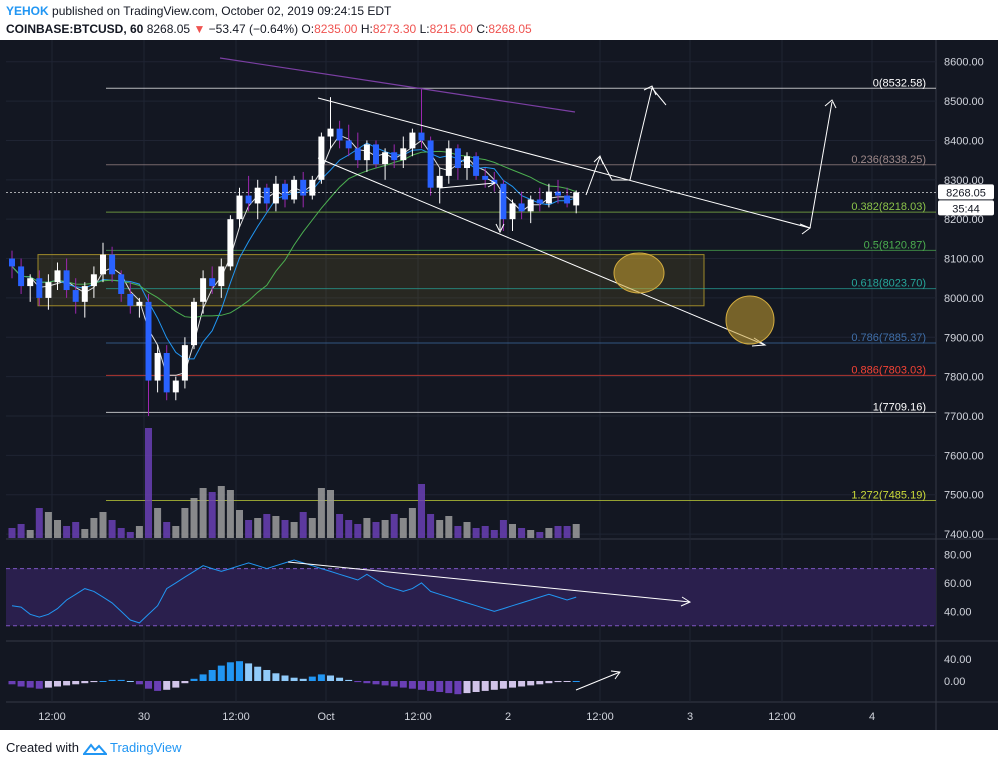 This screenshot has width=998, height=766. I want to click on price-axis-label: 8100.00, so click(964, 260).